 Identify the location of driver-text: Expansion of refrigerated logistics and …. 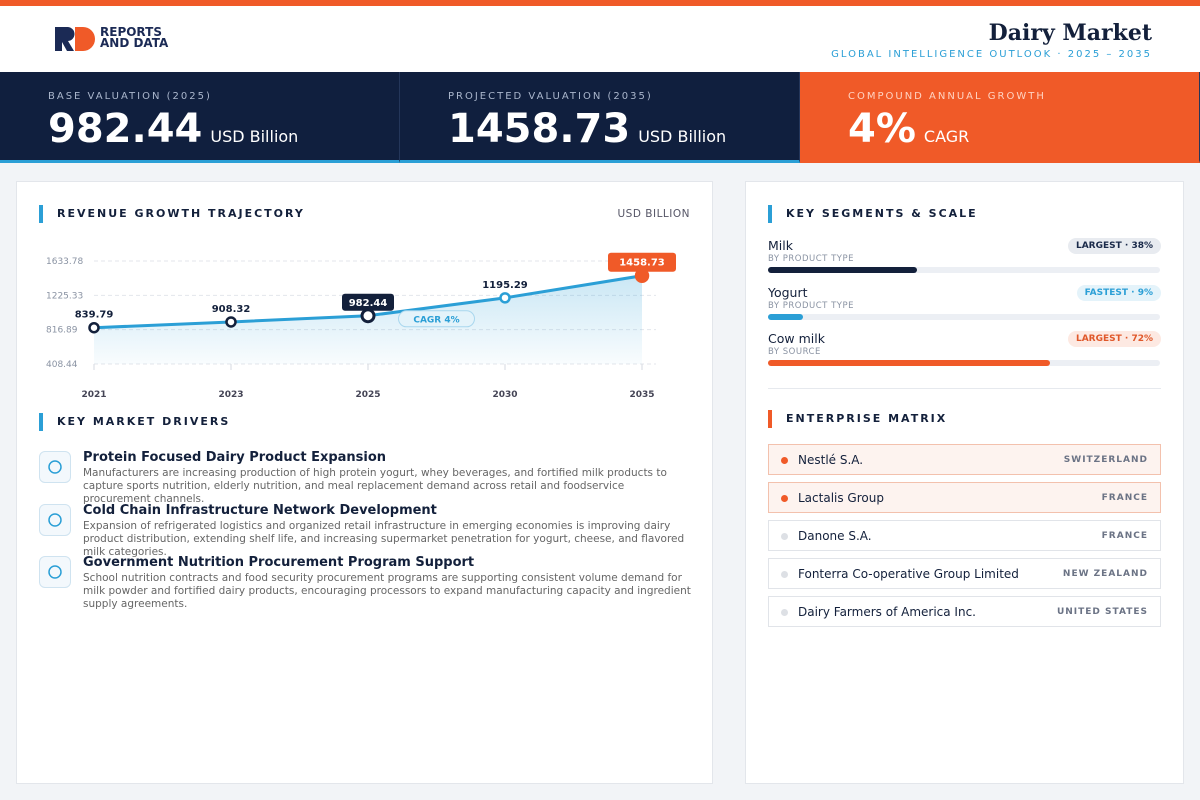
(384, 538).